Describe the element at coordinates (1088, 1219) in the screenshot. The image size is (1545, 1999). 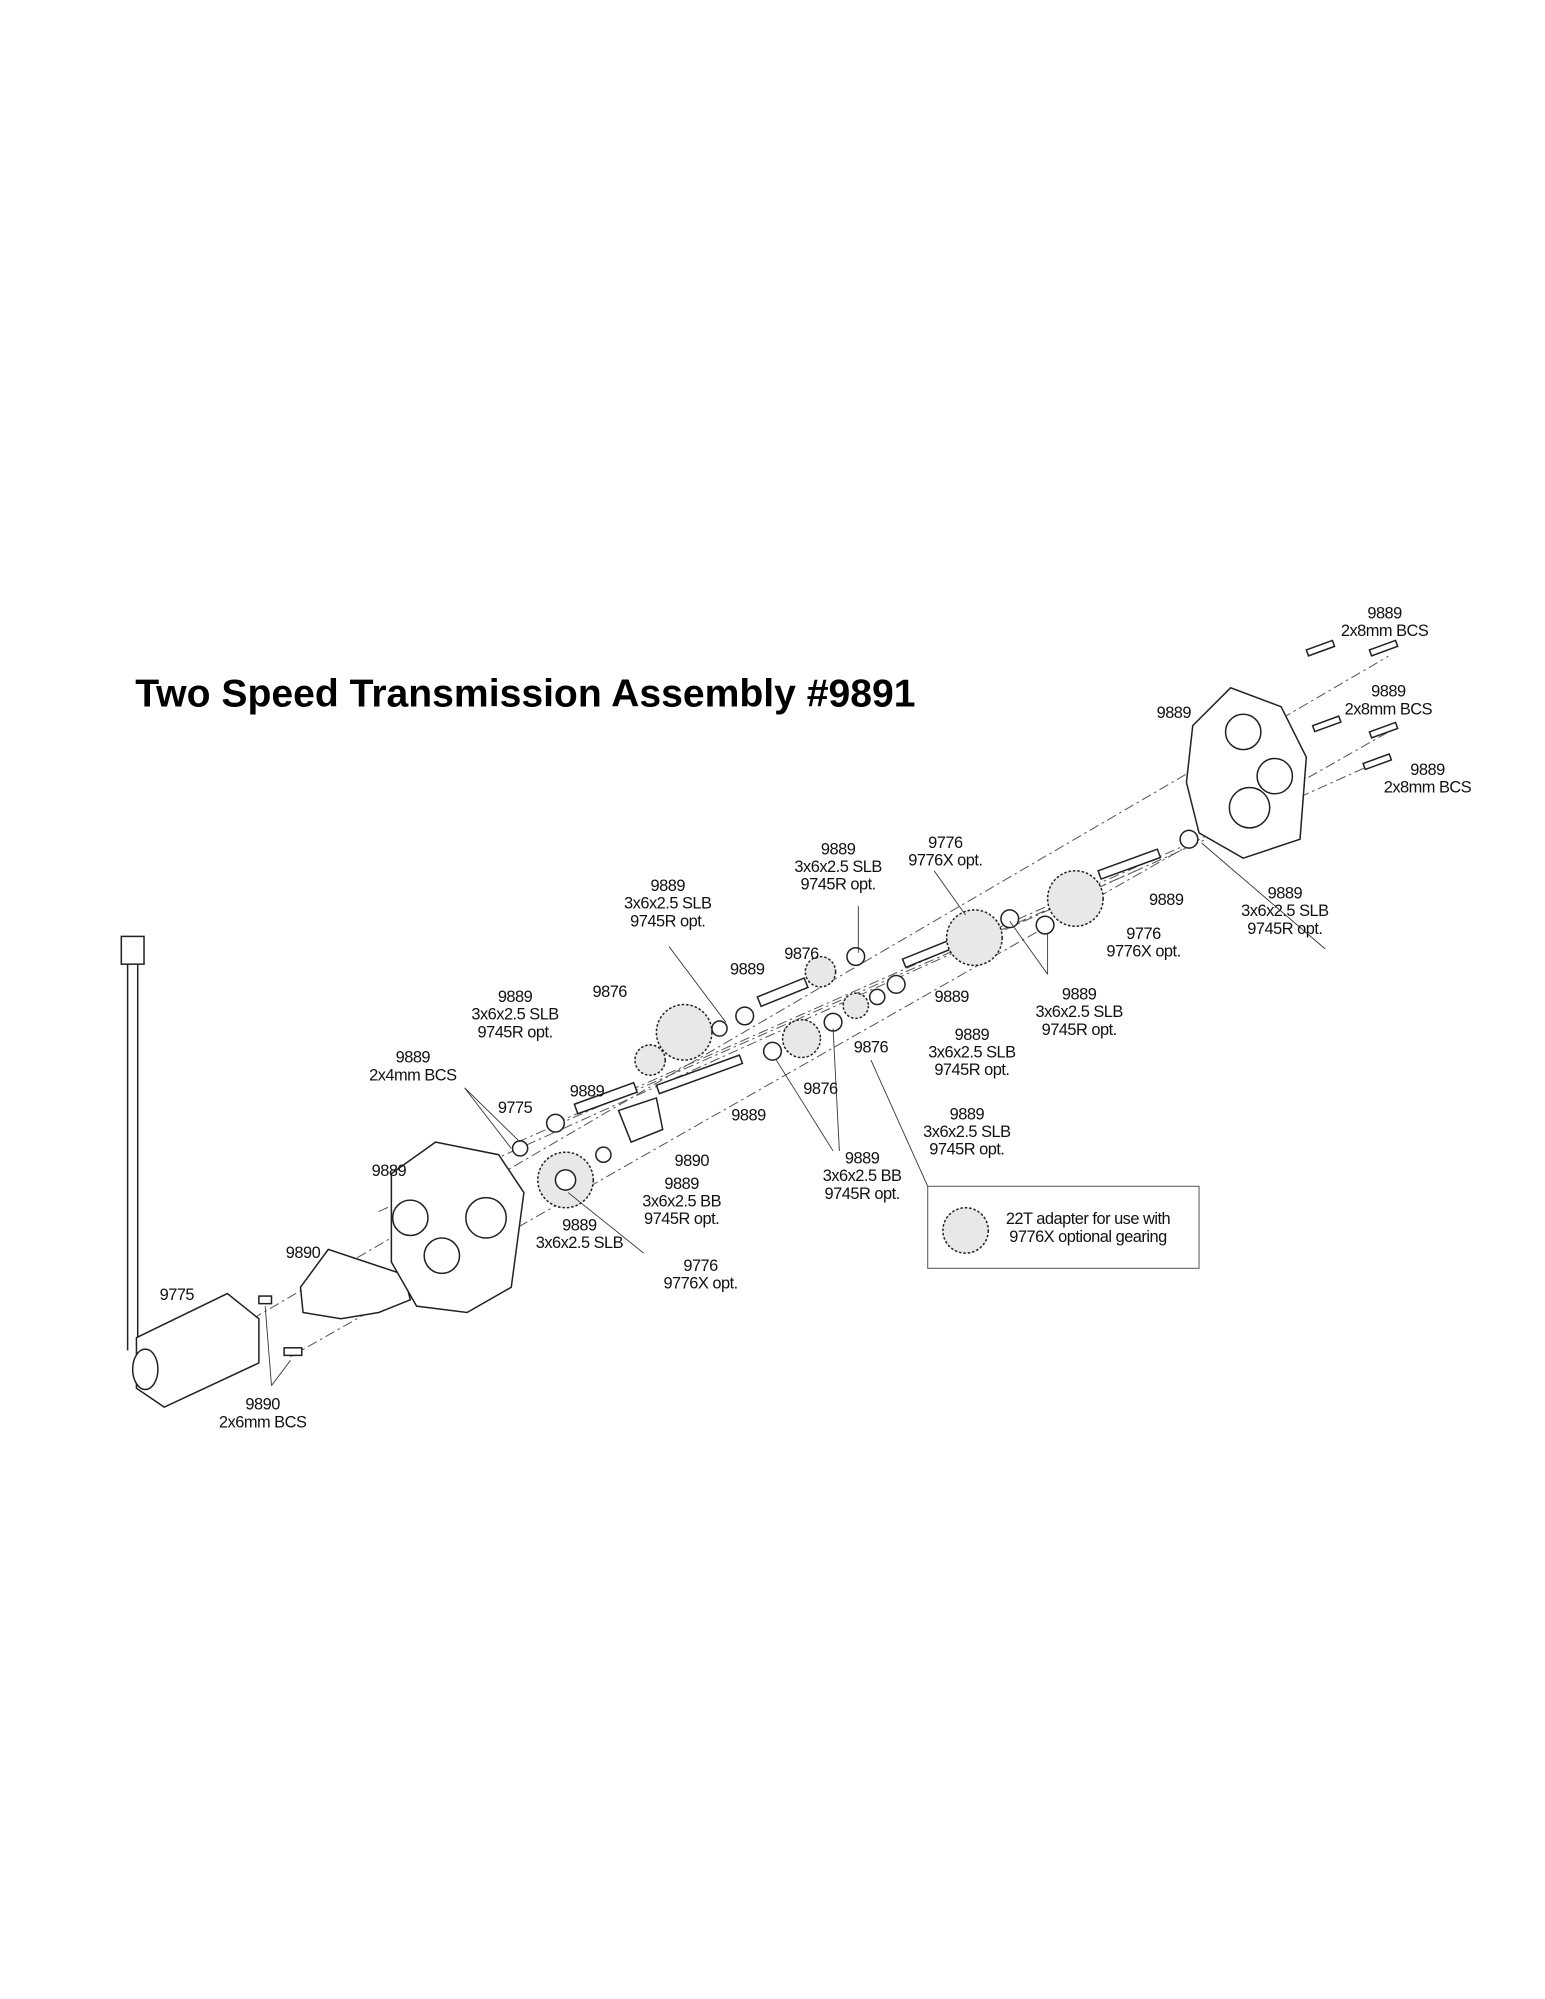
I see `callout-label: 22T adapter for use with` at that location.